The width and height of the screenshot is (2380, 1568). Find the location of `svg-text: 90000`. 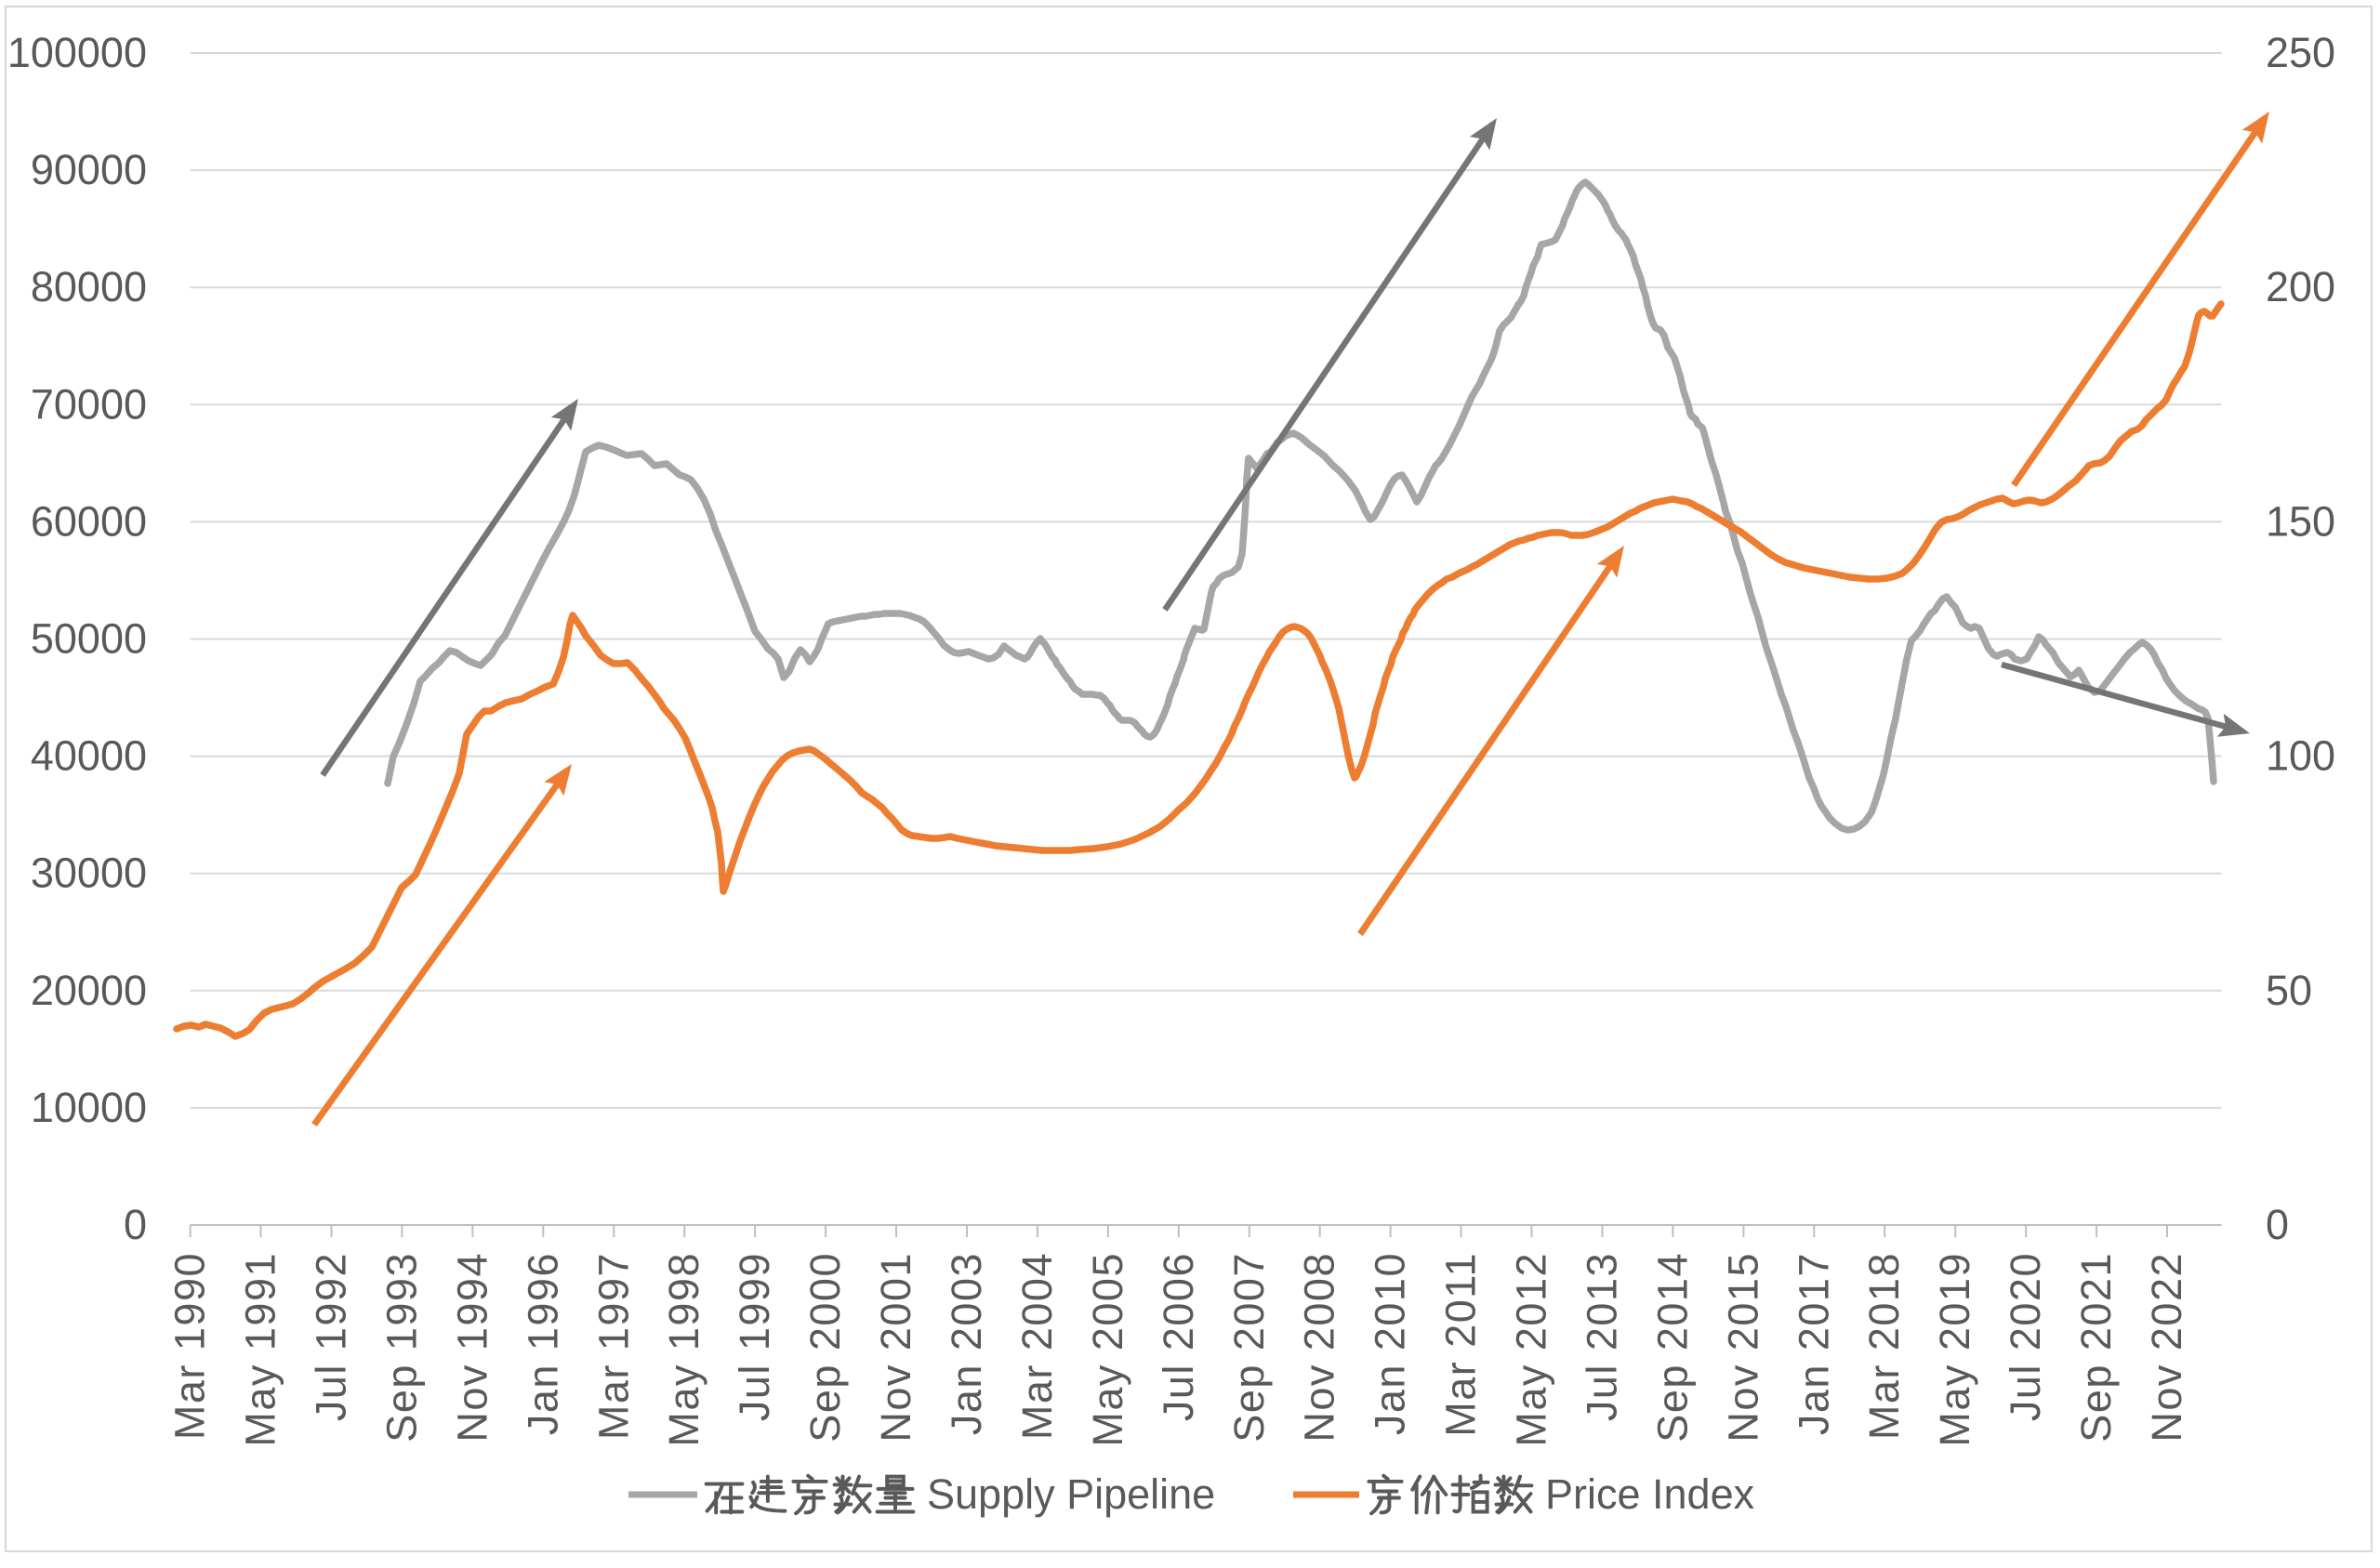

svg-text: 90000 is located at coordinates (89, 170).